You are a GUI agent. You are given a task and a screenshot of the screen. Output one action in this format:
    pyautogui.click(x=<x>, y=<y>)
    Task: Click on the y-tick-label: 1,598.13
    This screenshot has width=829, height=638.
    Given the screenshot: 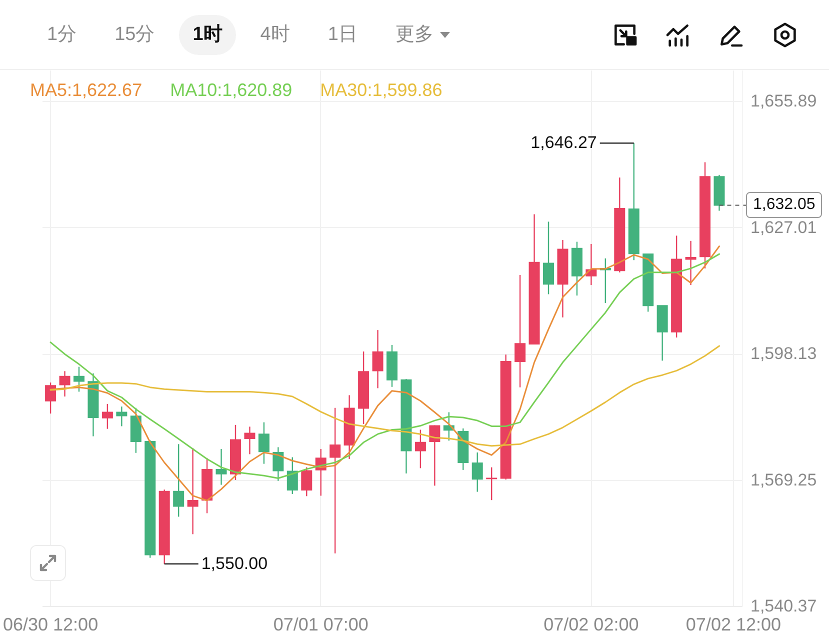 What is the action you would take?
    pyautogui.click(x=783, y=354)
    